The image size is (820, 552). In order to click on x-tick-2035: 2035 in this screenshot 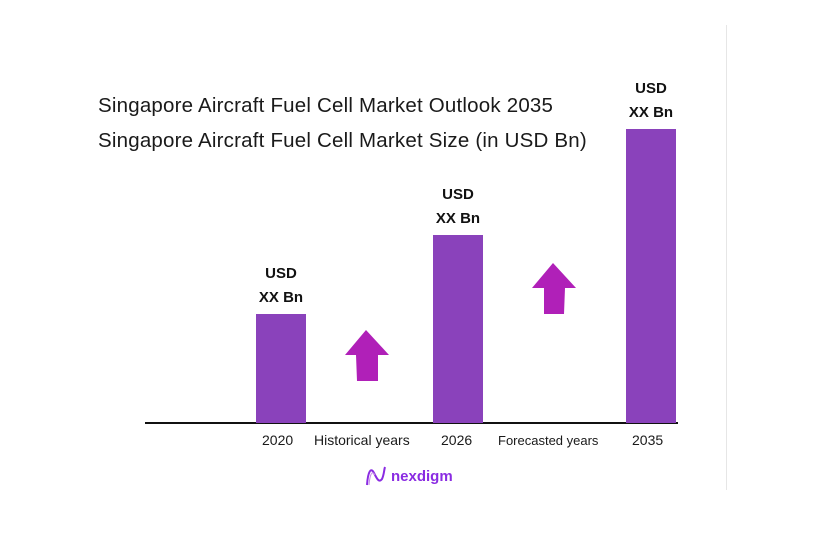, I will do `click(648, 440)`.